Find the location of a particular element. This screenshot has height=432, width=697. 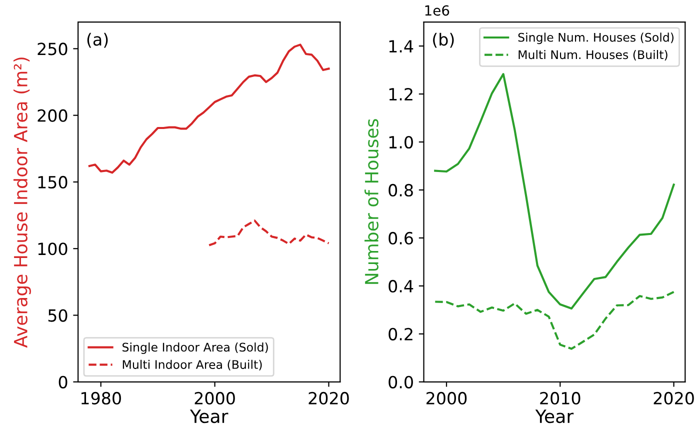

x-tick-label: 1980 is located at coordinates (101, 398).